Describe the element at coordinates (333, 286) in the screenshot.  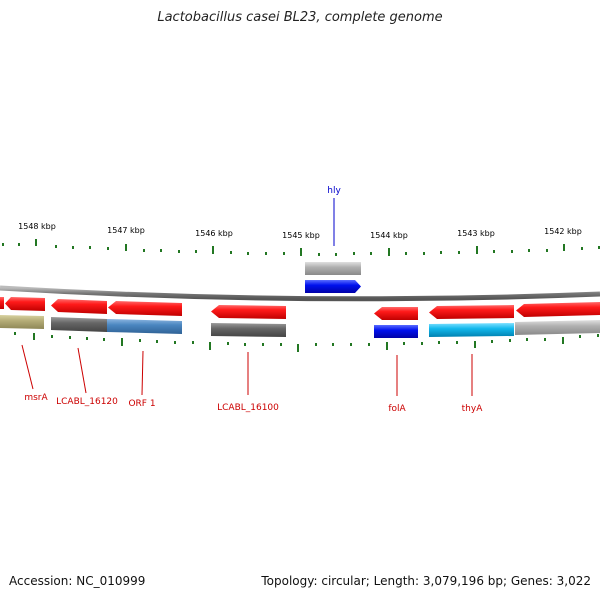
I see `hly-gene-arrow` at that location.